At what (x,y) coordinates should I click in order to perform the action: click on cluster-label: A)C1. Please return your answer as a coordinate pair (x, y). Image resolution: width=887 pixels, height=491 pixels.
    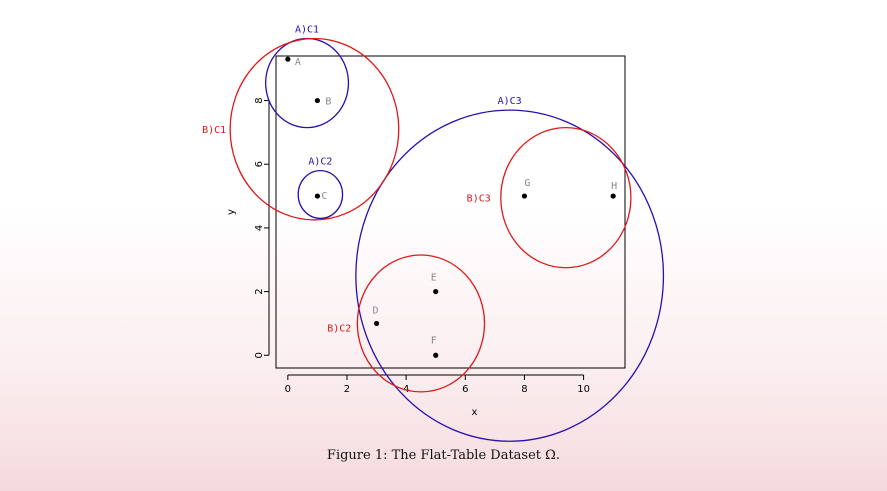
    Looking at the image, I should click on (307, 29).